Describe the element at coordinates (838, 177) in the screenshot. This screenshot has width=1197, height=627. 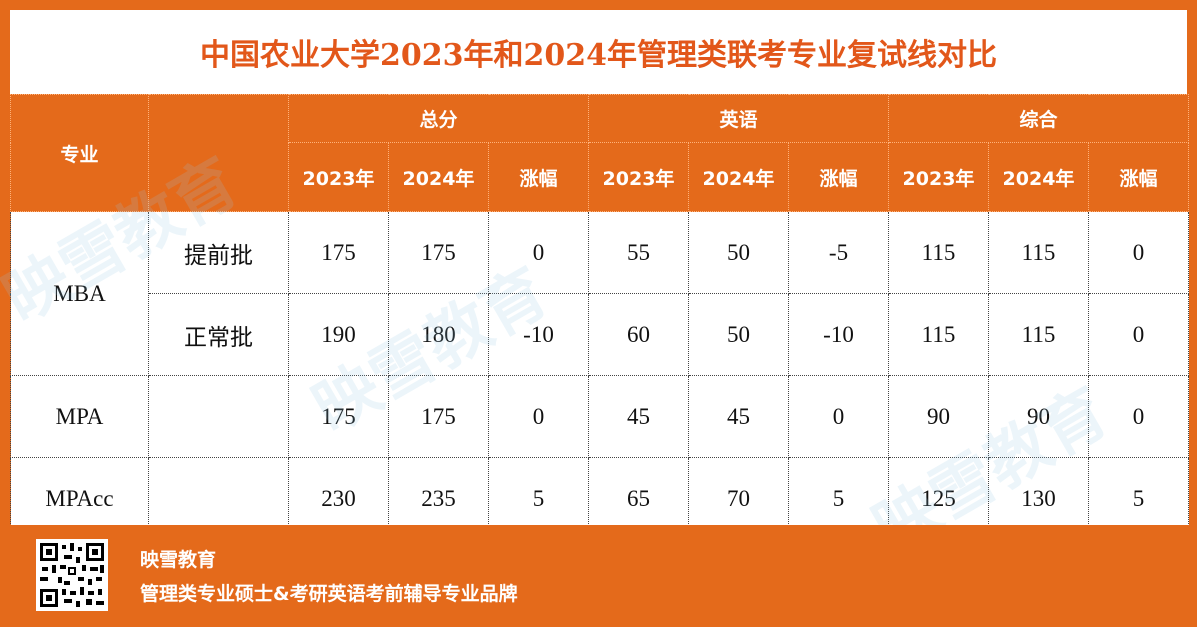
I see `header-english-change: 涨幅` at that location.